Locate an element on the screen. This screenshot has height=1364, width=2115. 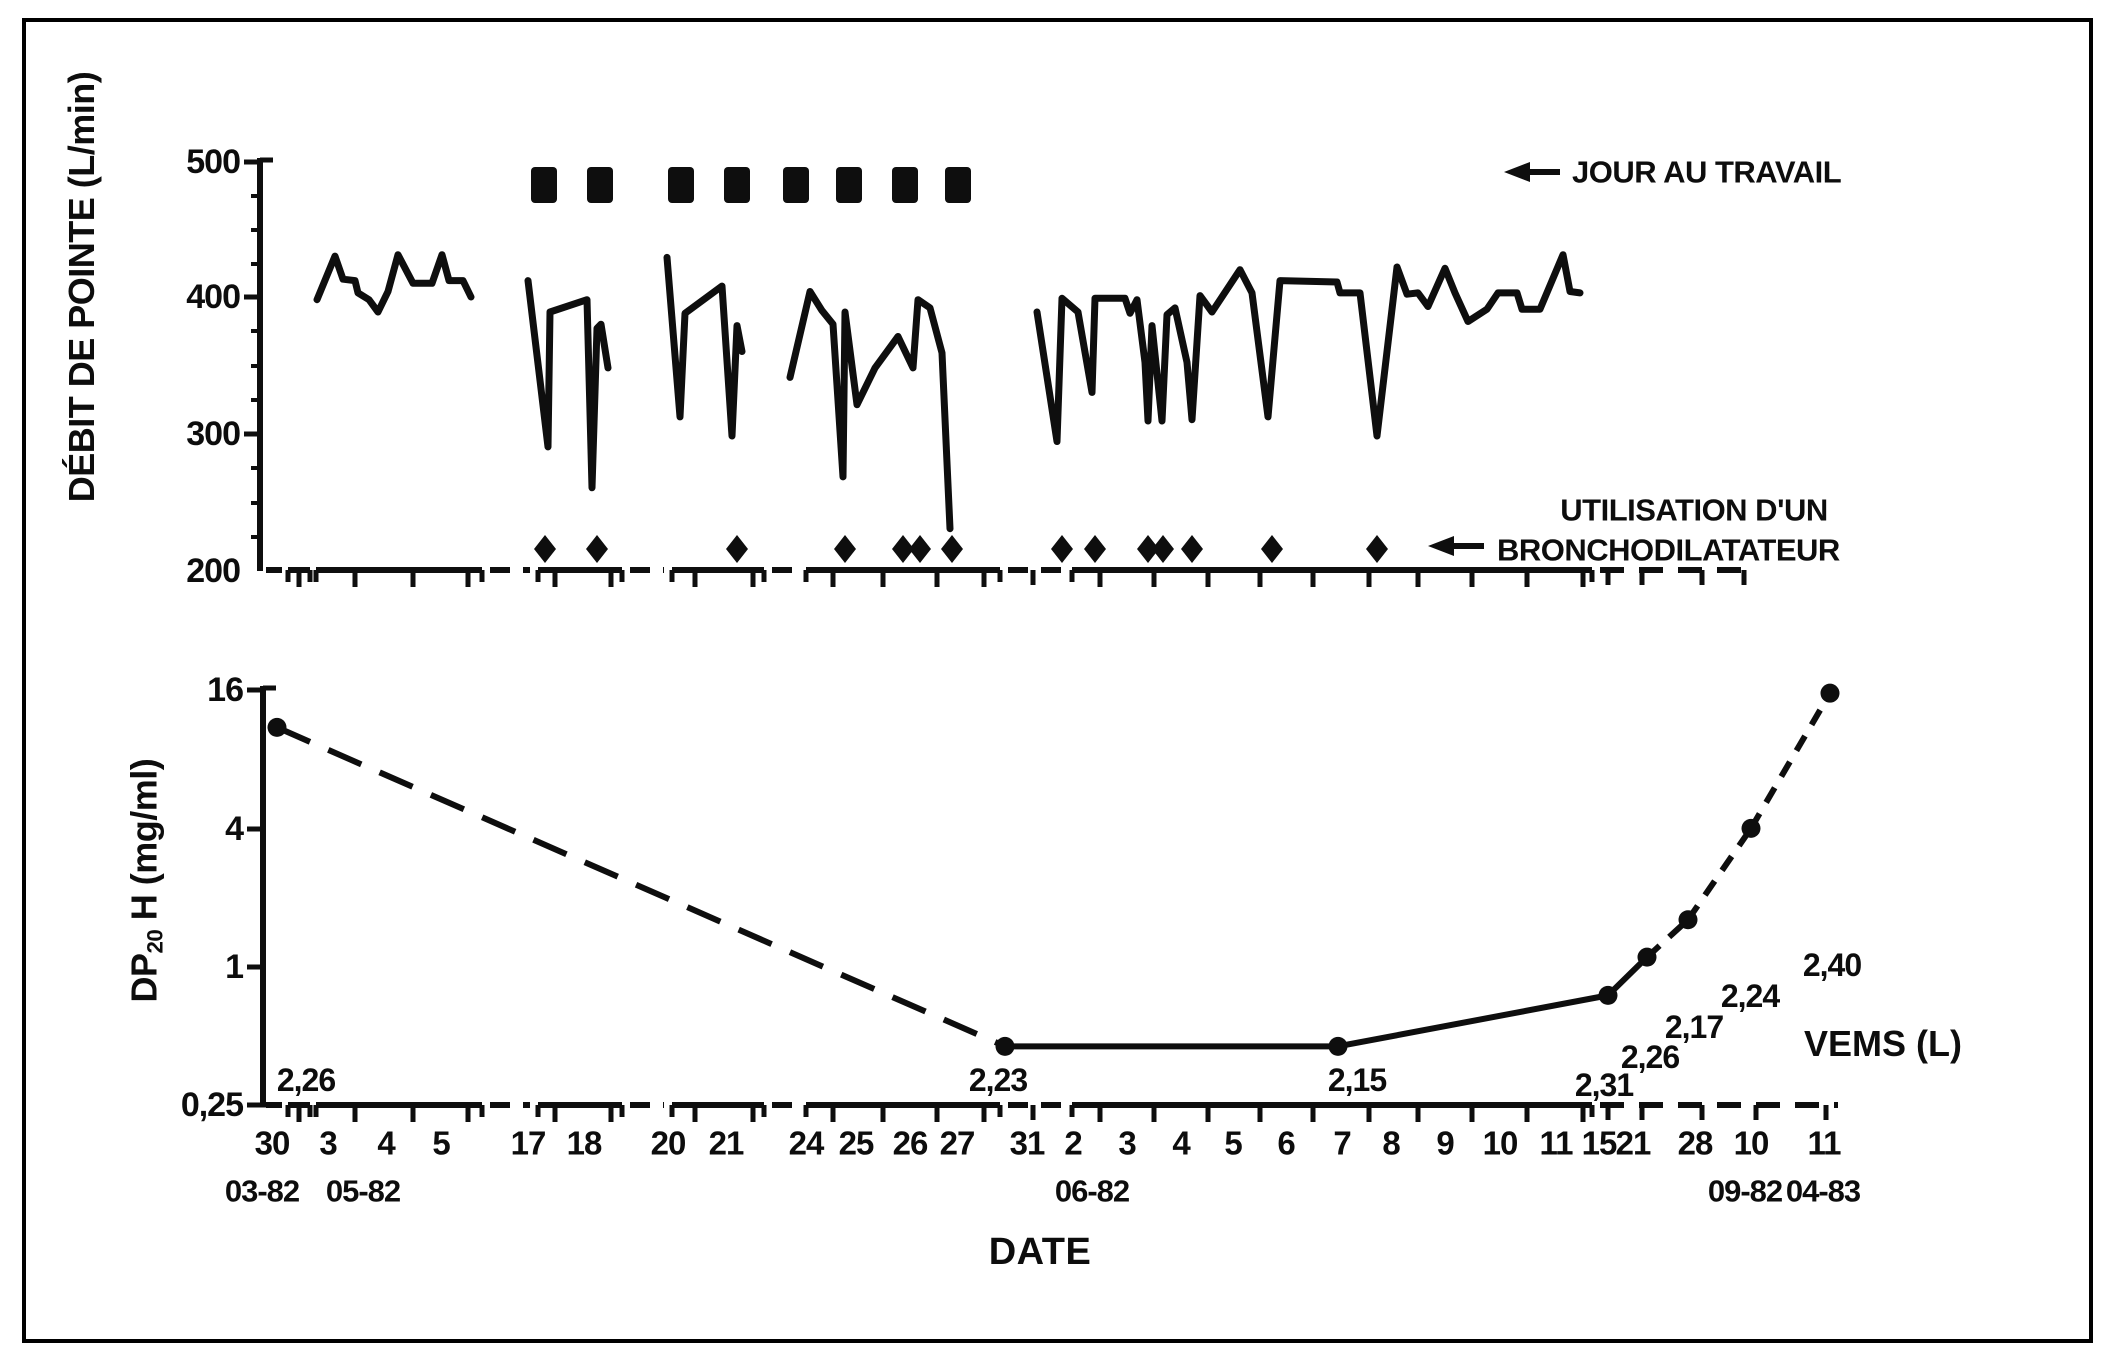
bottom-y-tick-label: 4 is located at coordinates (234, 829).